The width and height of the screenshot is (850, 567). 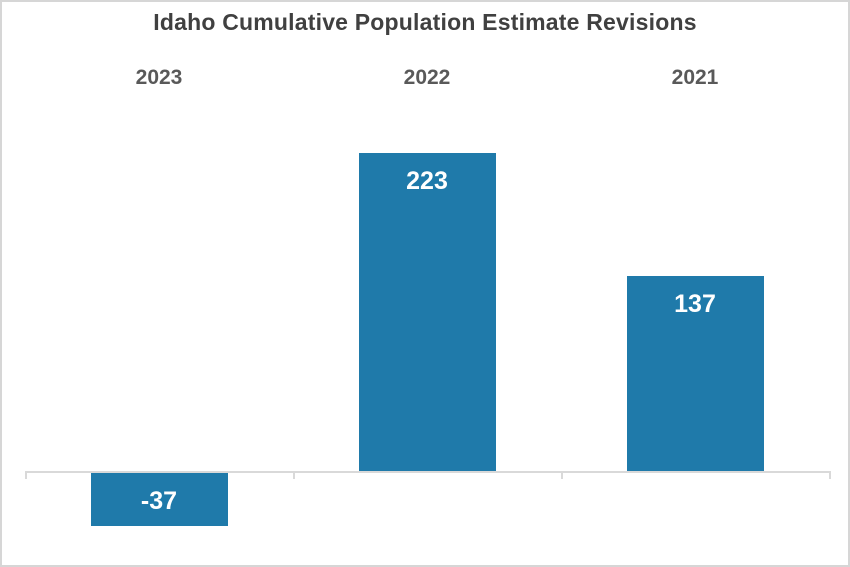 What do you see at coordinates (695, 77) in the screenshot?
I see `category-label-2021: 2021` at bounding box center [695, 77].